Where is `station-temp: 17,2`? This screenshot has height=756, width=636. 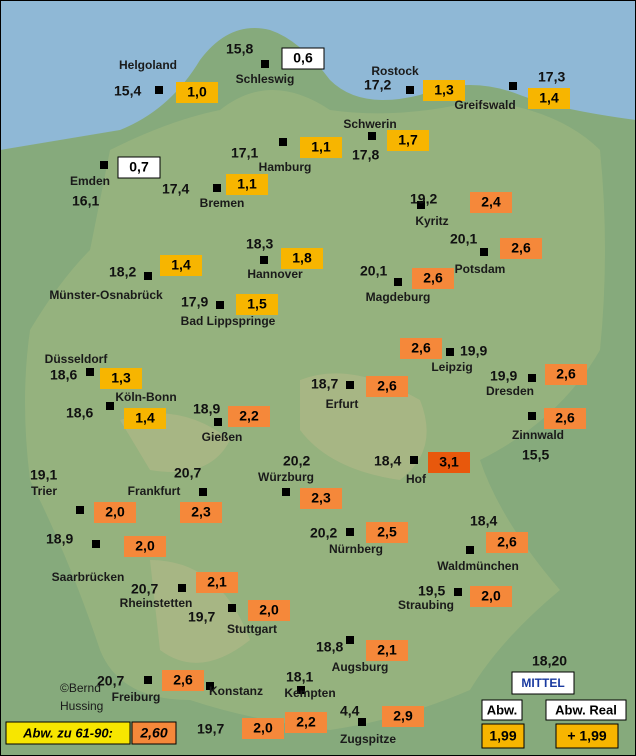
station-temp: 17,2 is located at coordinates (377, 85).